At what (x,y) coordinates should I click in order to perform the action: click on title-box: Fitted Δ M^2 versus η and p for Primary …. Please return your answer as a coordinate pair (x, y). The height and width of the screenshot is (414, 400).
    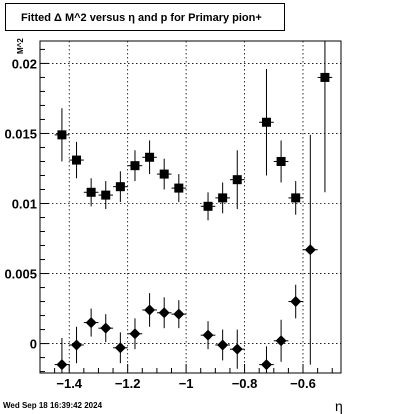
    Looking at the image, I should click on (145, 17).